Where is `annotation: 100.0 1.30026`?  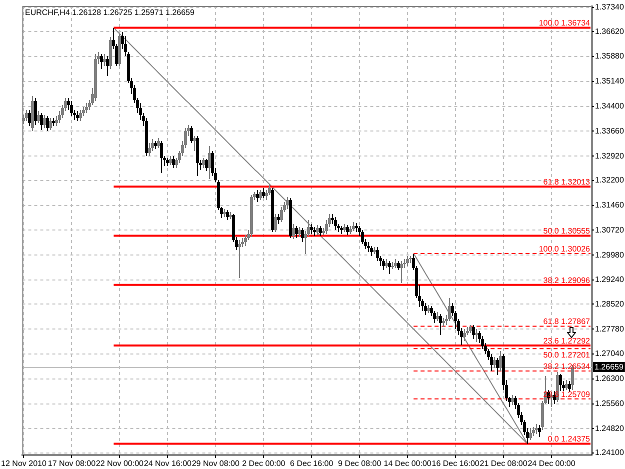
annotation: 100.0 1.30026 is located at coordinates (564, 249).